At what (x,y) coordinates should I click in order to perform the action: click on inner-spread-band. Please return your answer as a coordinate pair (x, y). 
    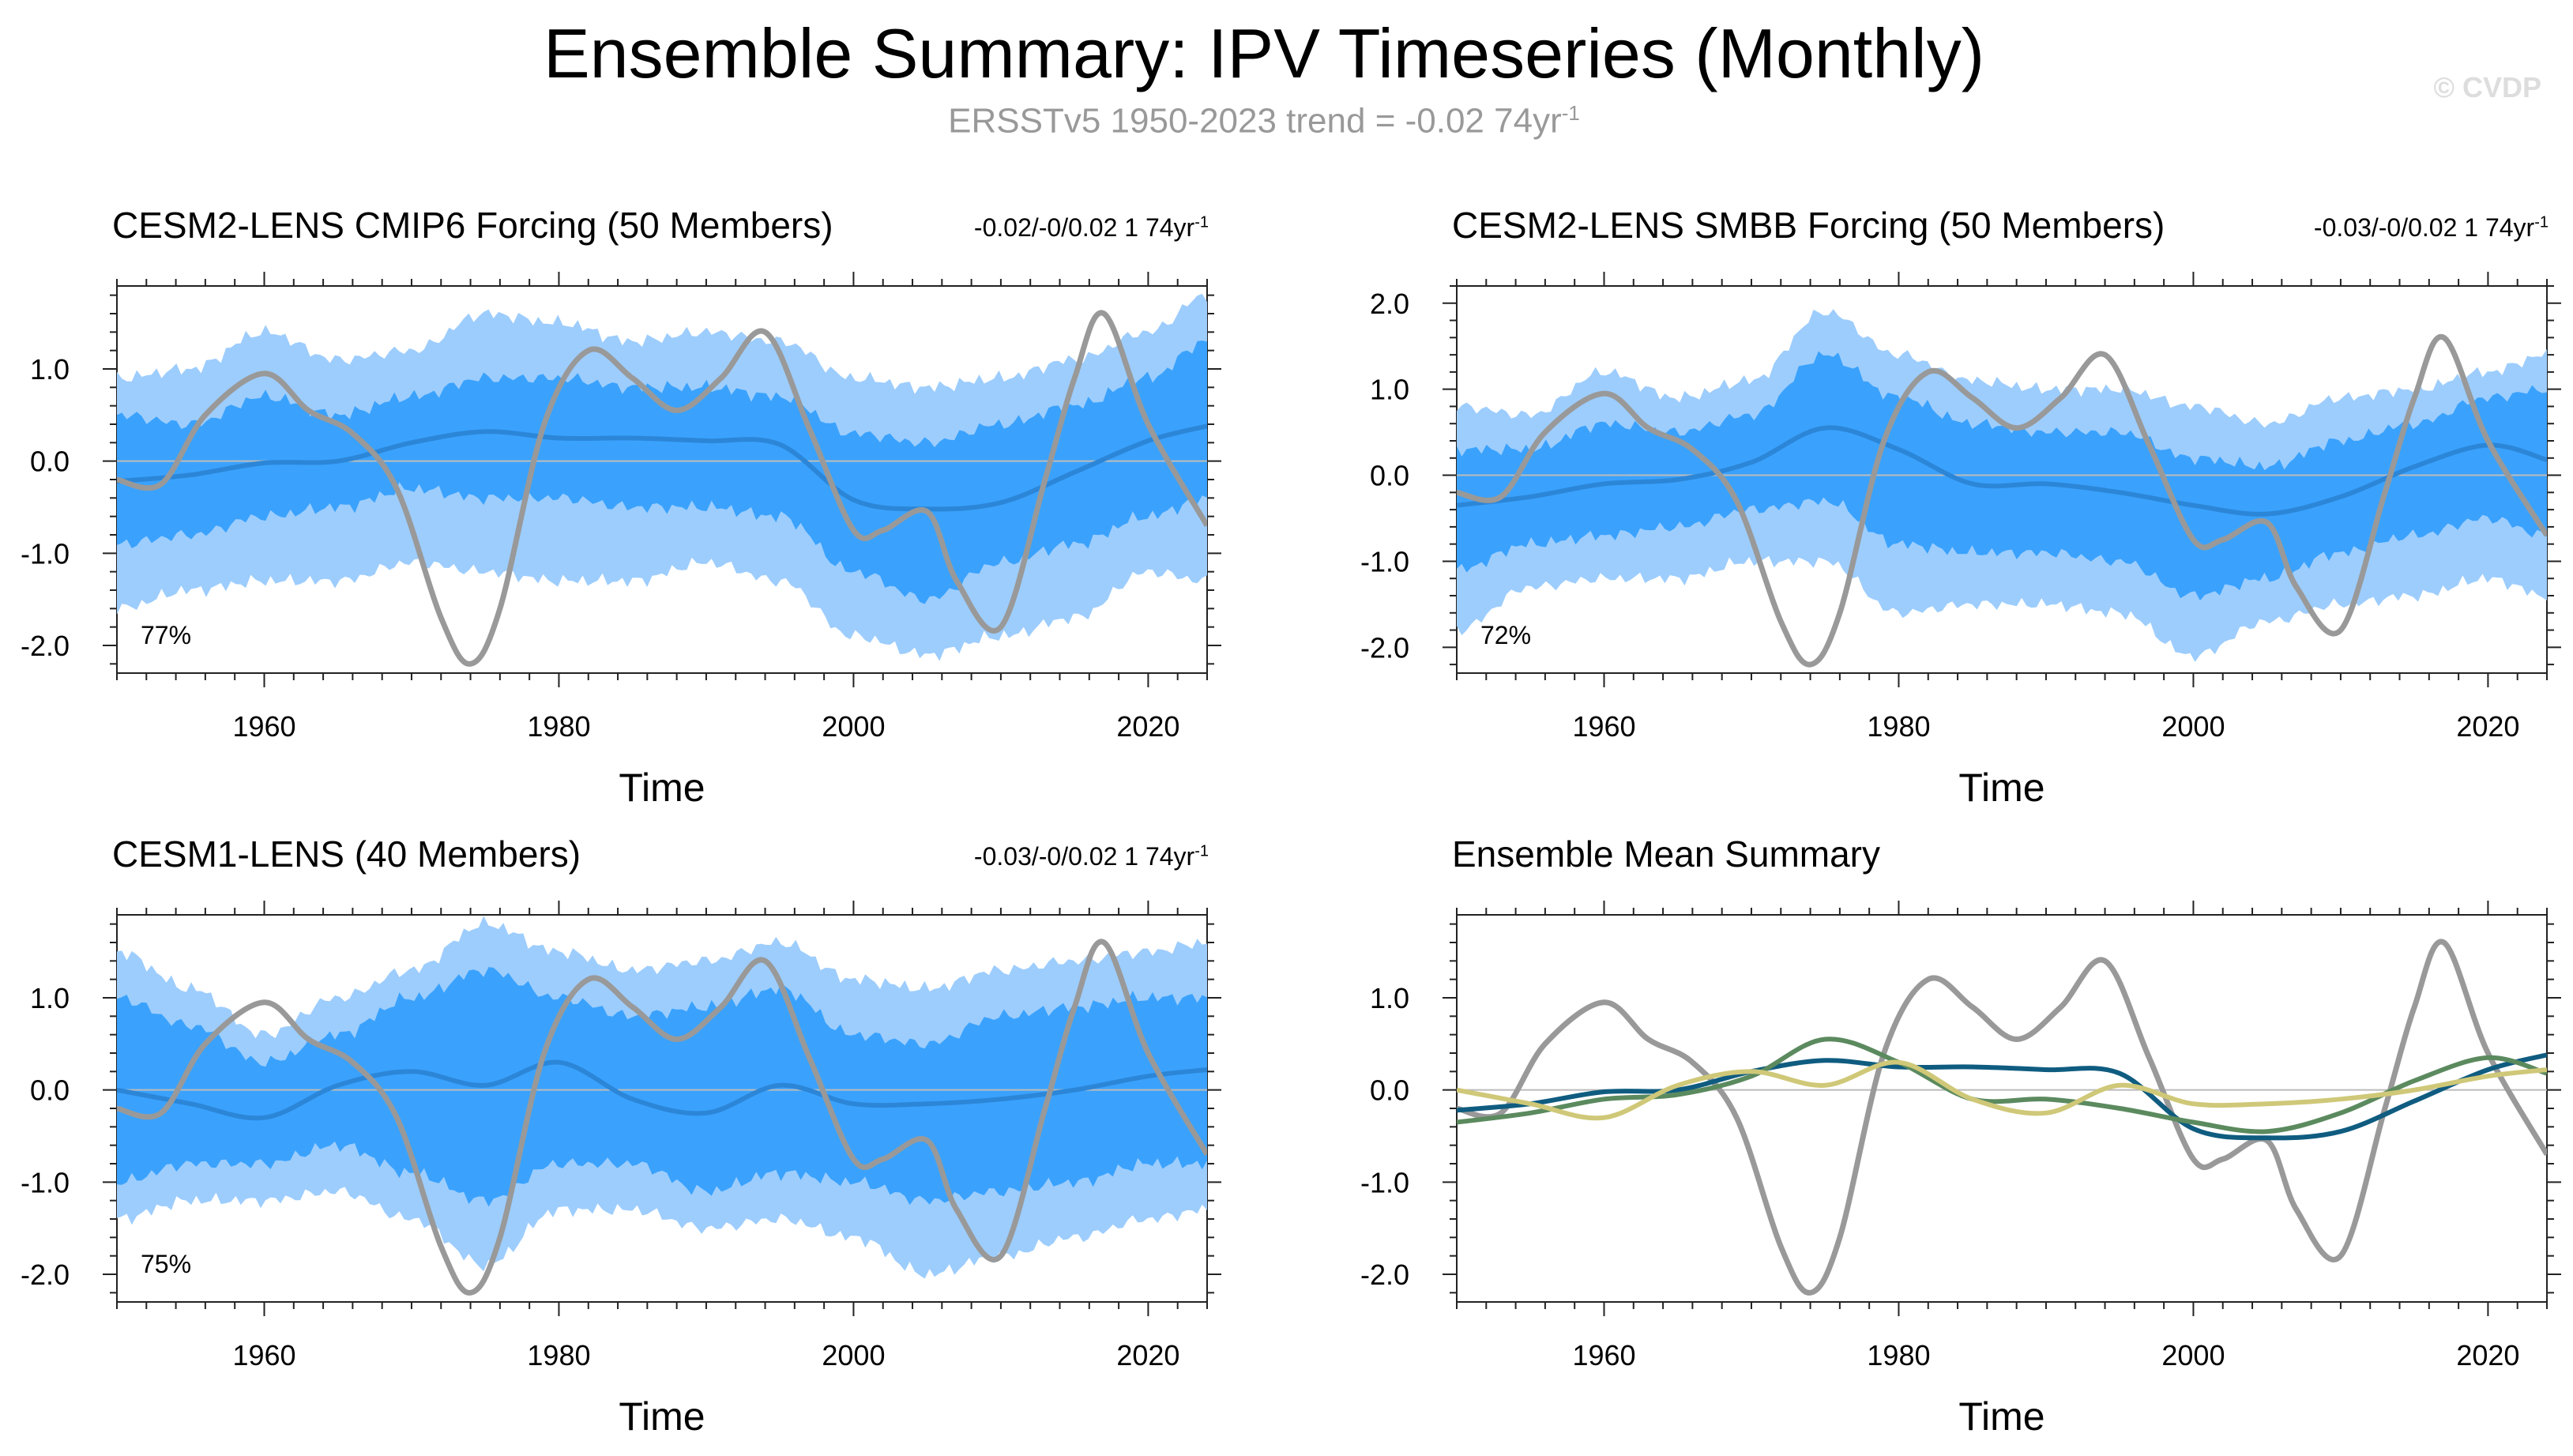
    Looking at the image, I should click on (662, 472).